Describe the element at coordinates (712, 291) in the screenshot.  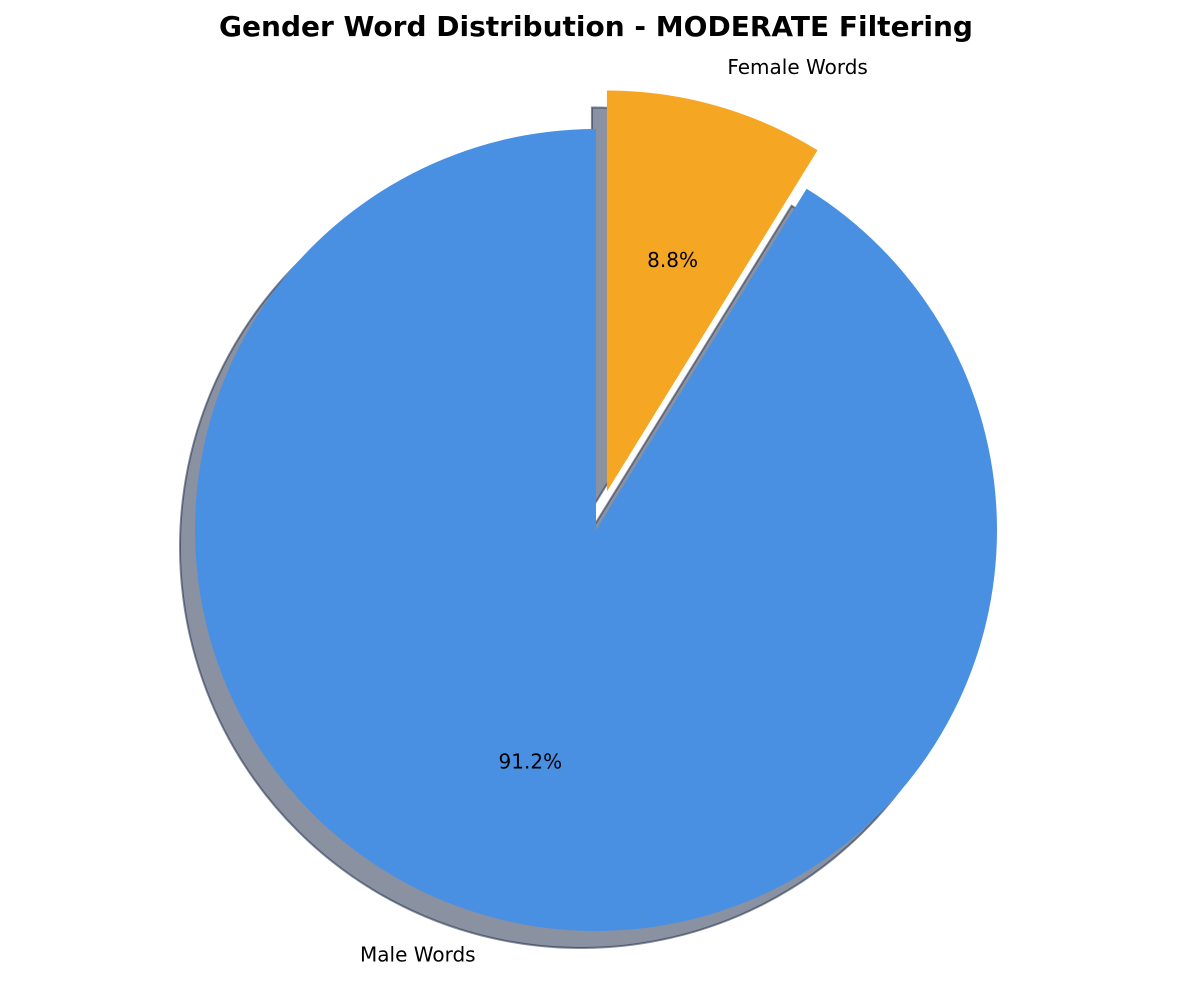
I see `pie-slice-female-words` at that location.